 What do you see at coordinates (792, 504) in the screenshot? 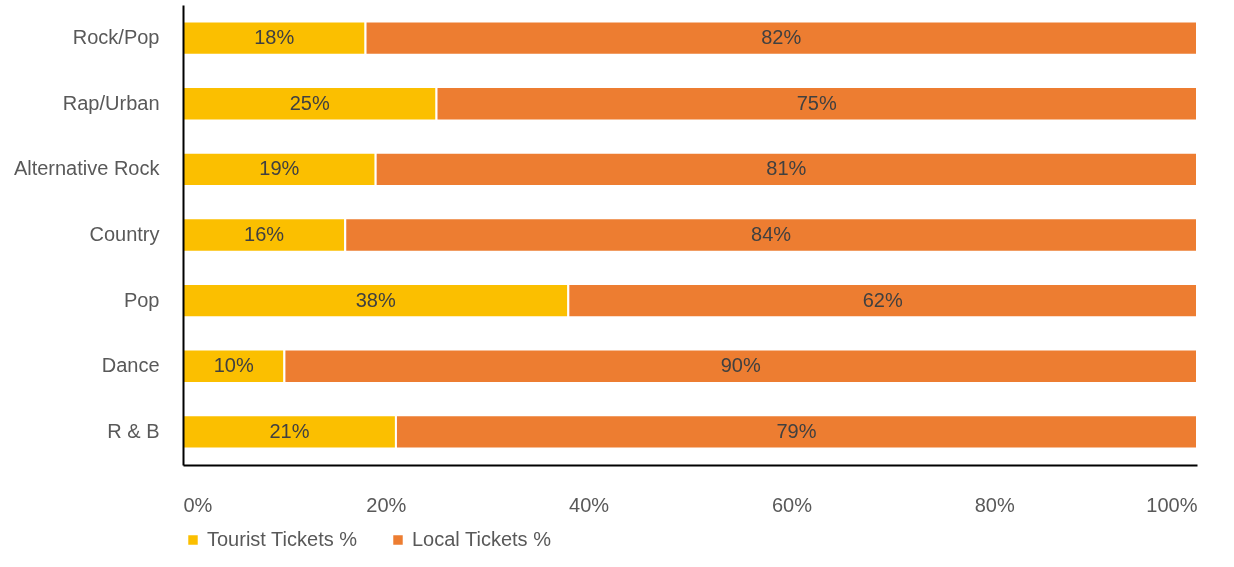
I see `x-tick-label: 60%` at bounding box center [792, 504].